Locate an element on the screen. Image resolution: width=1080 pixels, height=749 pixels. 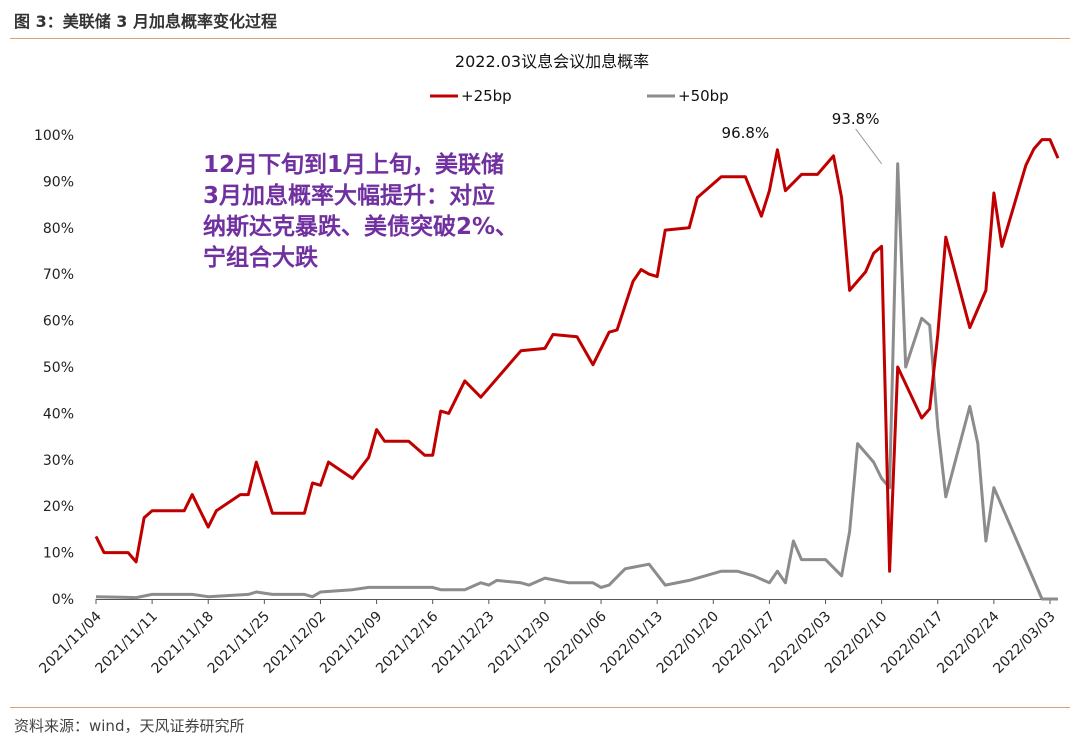
callout-line-4: 宁组合大跌 is located at coordinates (260, 258).